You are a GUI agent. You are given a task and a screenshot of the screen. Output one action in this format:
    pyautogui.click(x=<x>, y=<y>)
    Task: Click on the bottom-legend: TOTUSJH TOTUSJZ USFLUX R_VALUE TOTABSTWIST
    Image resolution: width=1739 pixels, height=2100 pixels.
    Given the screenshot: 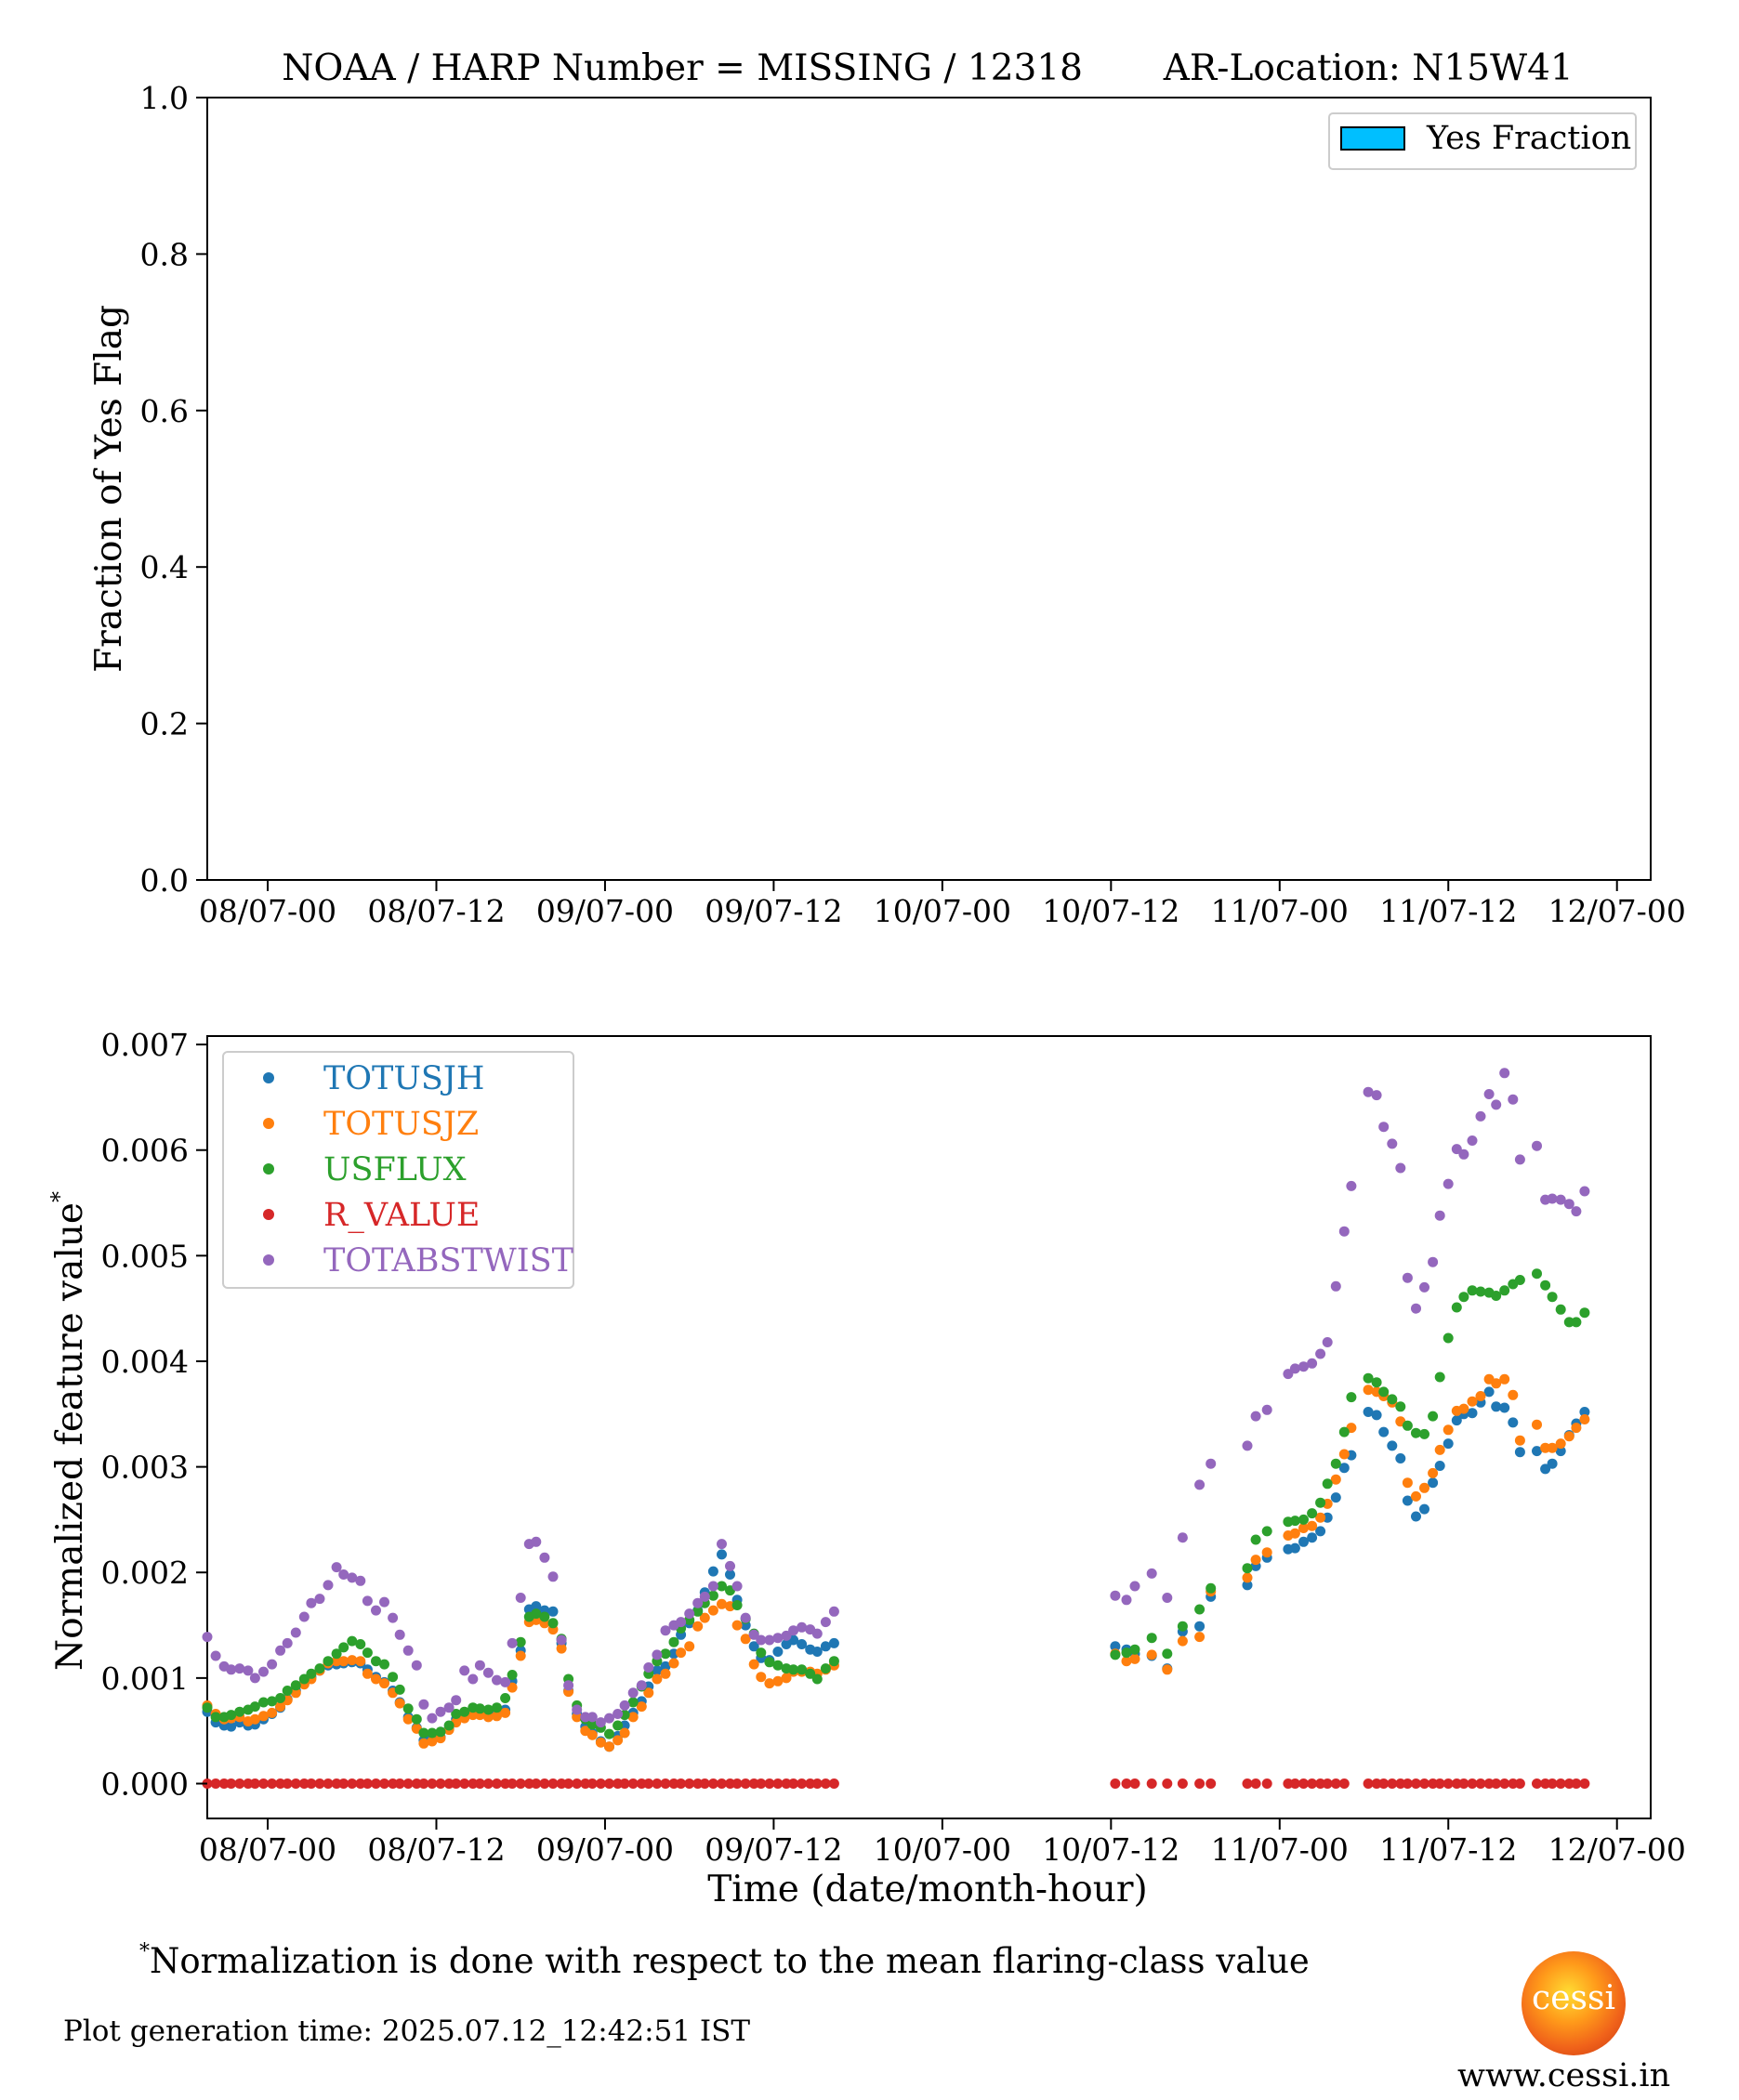 What is the action you would take?
    pyautogui.click(x=398, y=1170)
    